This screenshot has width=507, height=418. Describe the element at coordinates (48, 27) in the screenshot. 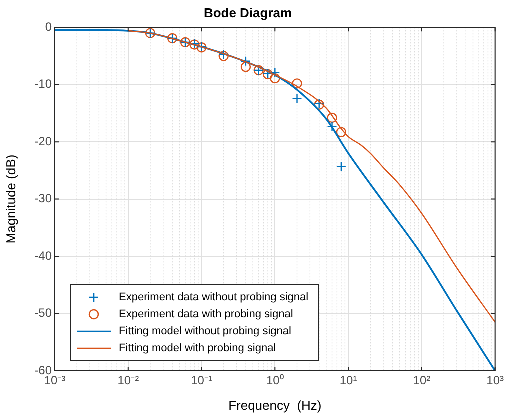

I see `y-tick-label: 0` at that location.